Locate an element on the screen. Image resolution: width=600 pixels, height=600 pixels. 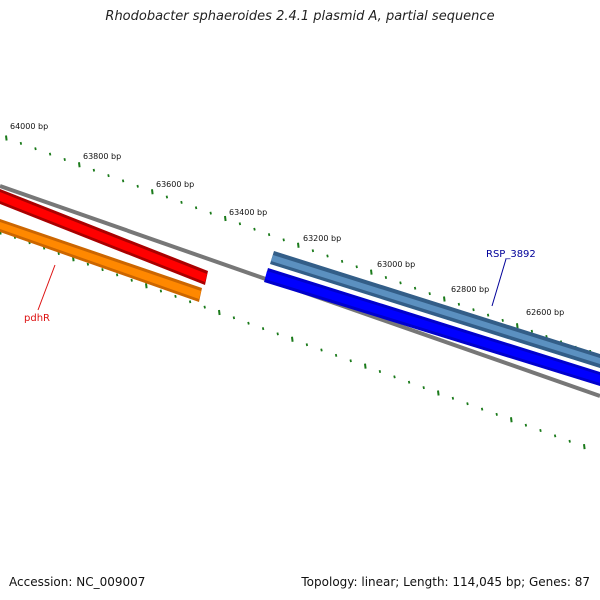
scale-label-63600: 63600 bp is located at coordinates (175, 184).